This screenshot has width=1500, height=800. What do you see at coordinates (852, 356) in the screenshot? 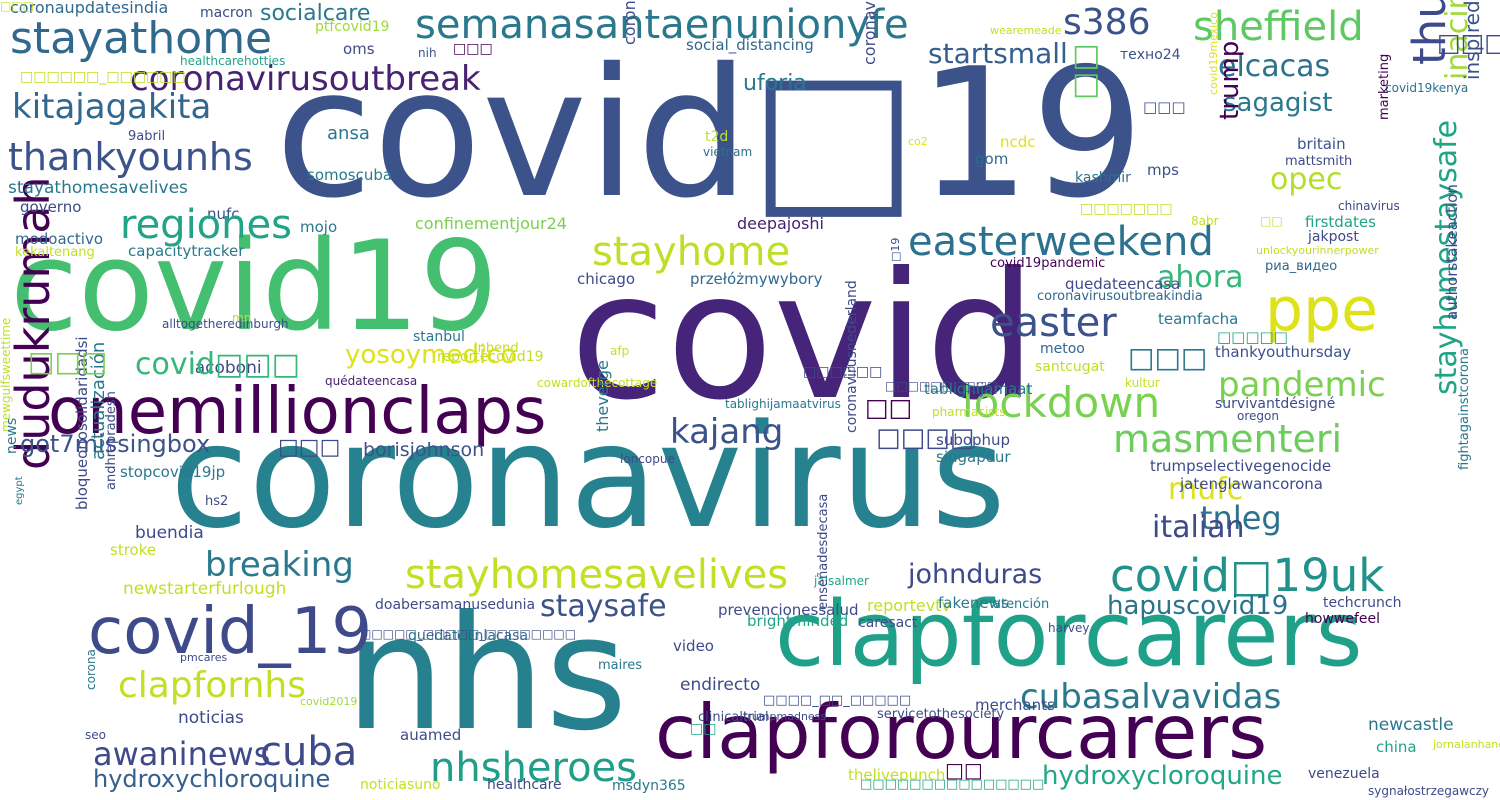
I see `word-cloud-term: coronavirusnederland` at bounding box center [852, 356].